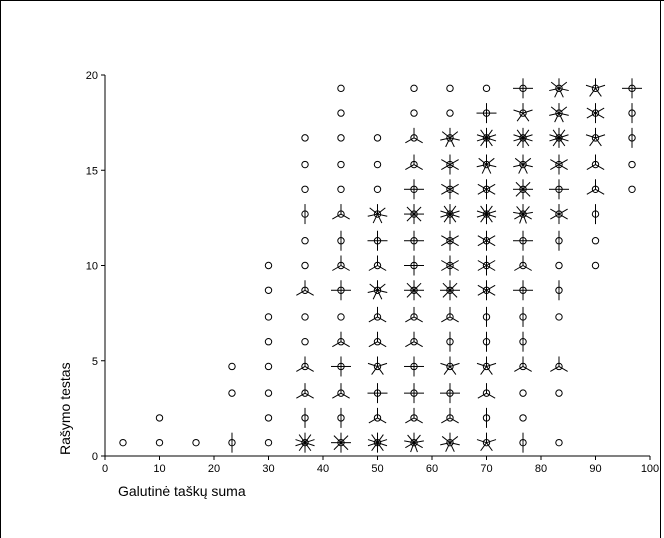 This screenshot has width=664, height=538. What do you see at coordinates (377, 469) in the screenshot?
I see `x-tick-label: 50` at bounding box center [377, 469].